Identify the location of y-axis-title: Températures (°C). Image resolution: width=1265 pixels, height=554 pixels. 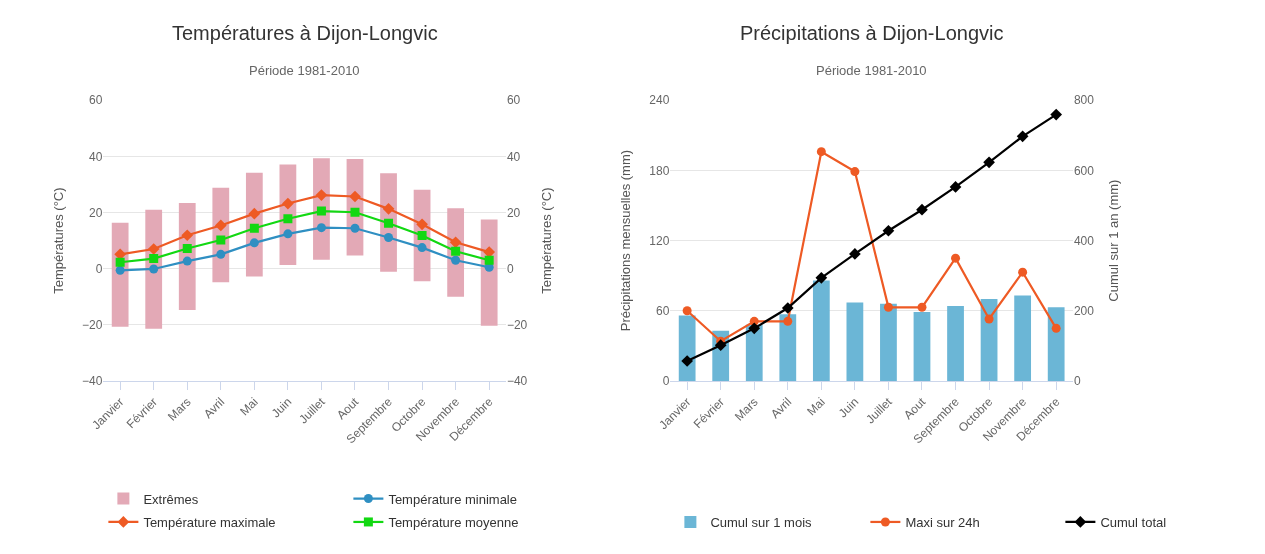
(58, 240).